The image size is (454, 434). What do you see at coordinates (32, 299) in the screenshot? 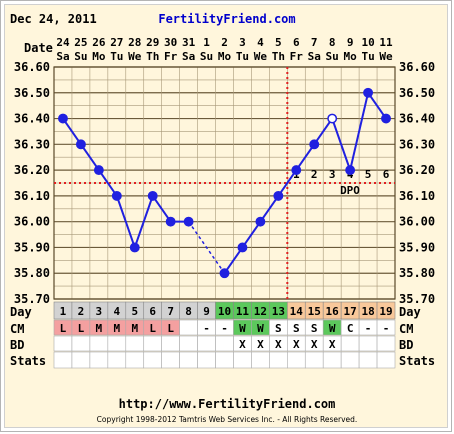
I see `y-tick-label-left: 35.70` at bounding box center [32, 299].